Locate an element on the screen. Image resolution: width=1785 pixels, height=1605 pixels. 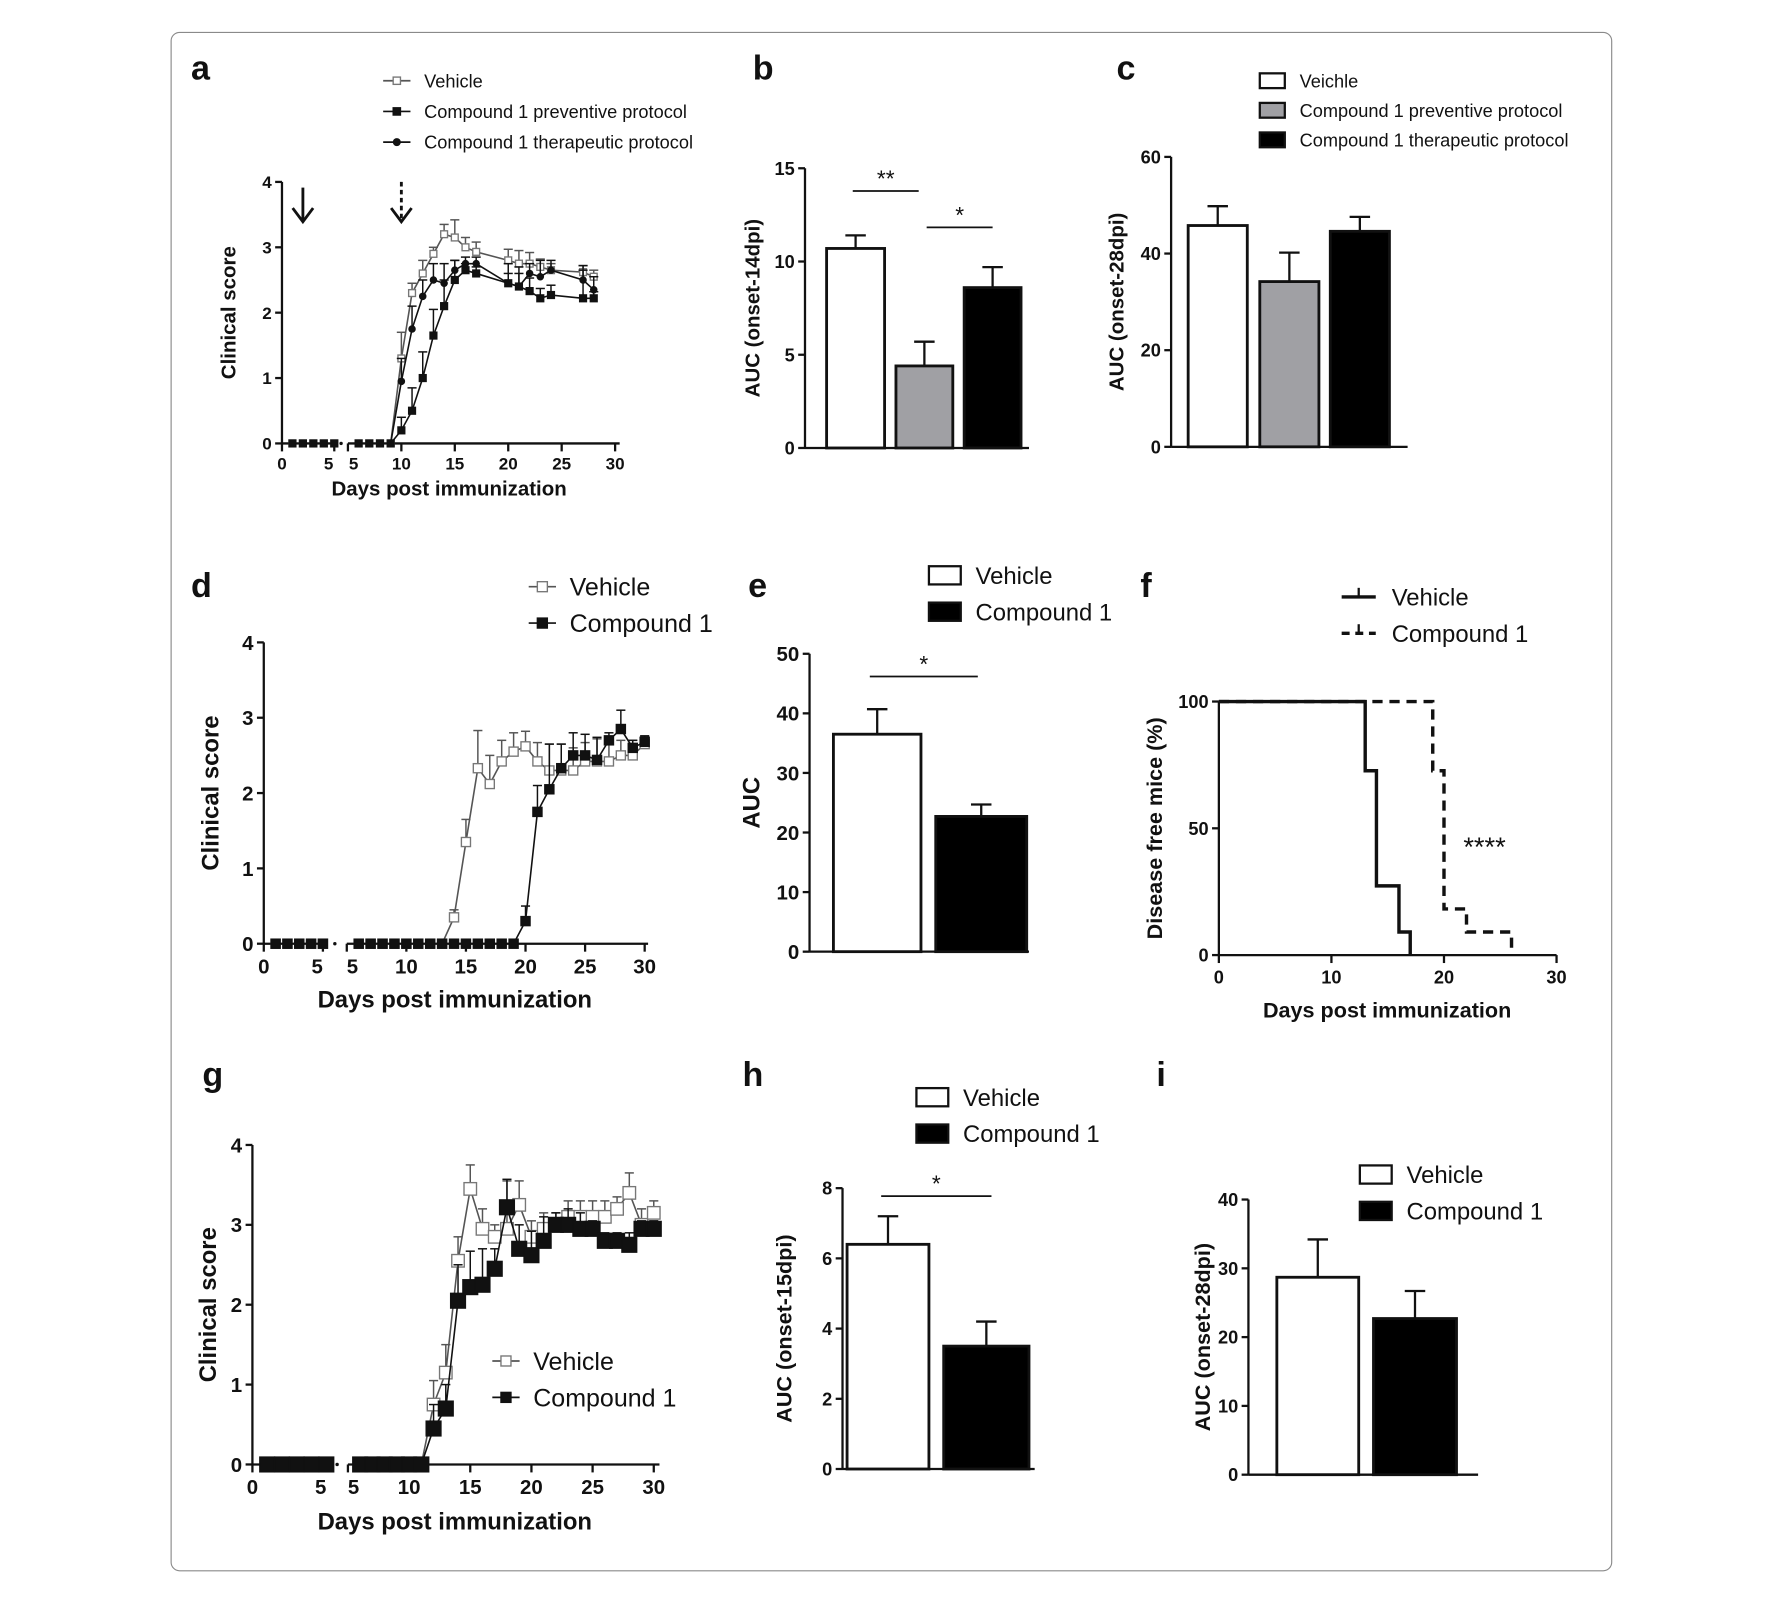
y-axis-label: Clinical score is located at coordinates (208, 1304).